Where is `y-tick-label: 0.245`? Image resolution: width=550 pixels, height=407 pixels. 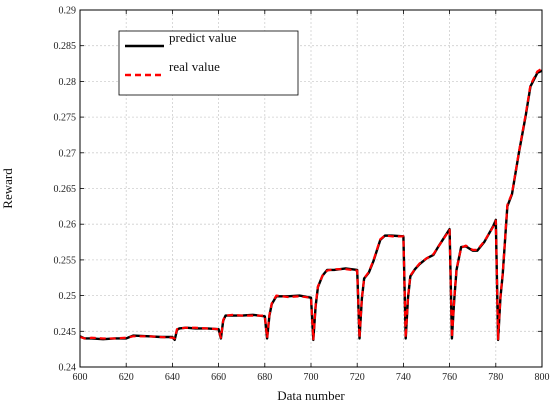 y-tick-label: 0.245 is located at coordinates (65, 332).